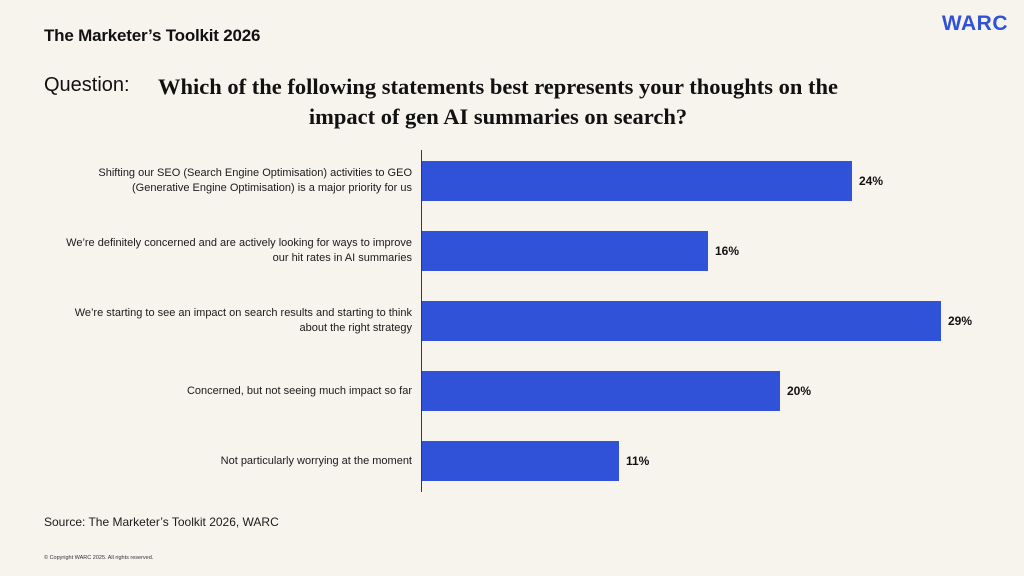  I want to click on warc-logo: WARC, so click(974, 23).